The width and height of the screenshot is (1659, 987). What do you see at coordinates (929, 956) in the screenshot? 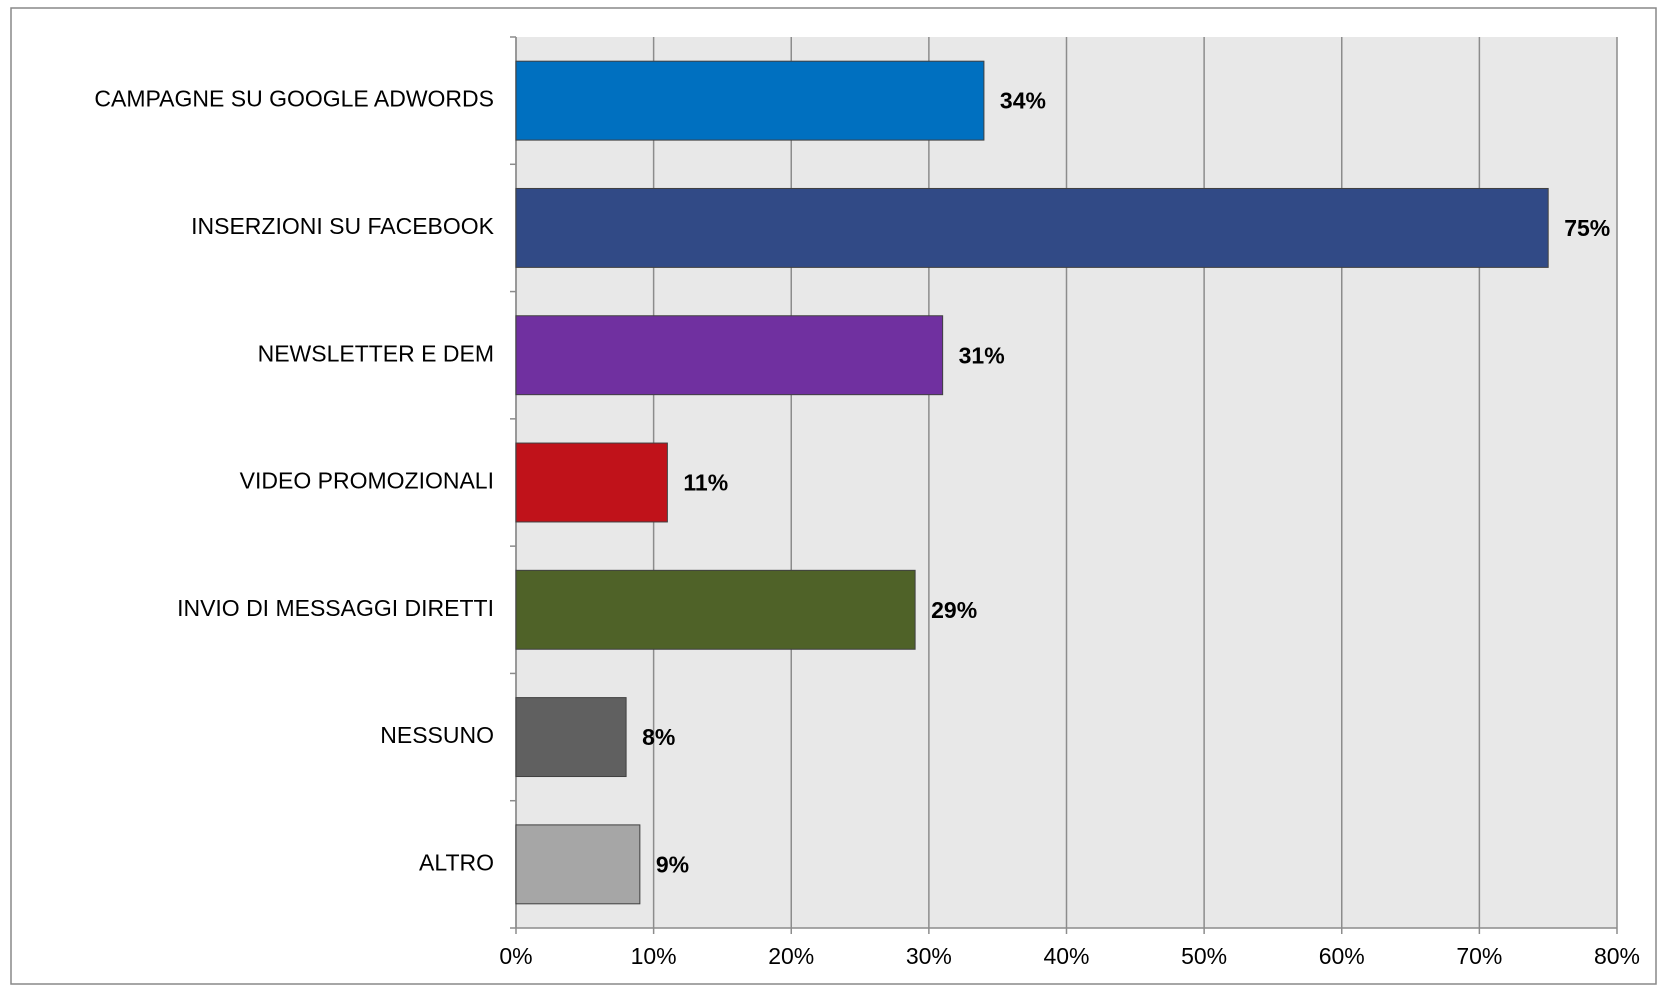
I see `x-tick-label: 30%` at bounding box center [929, 956].